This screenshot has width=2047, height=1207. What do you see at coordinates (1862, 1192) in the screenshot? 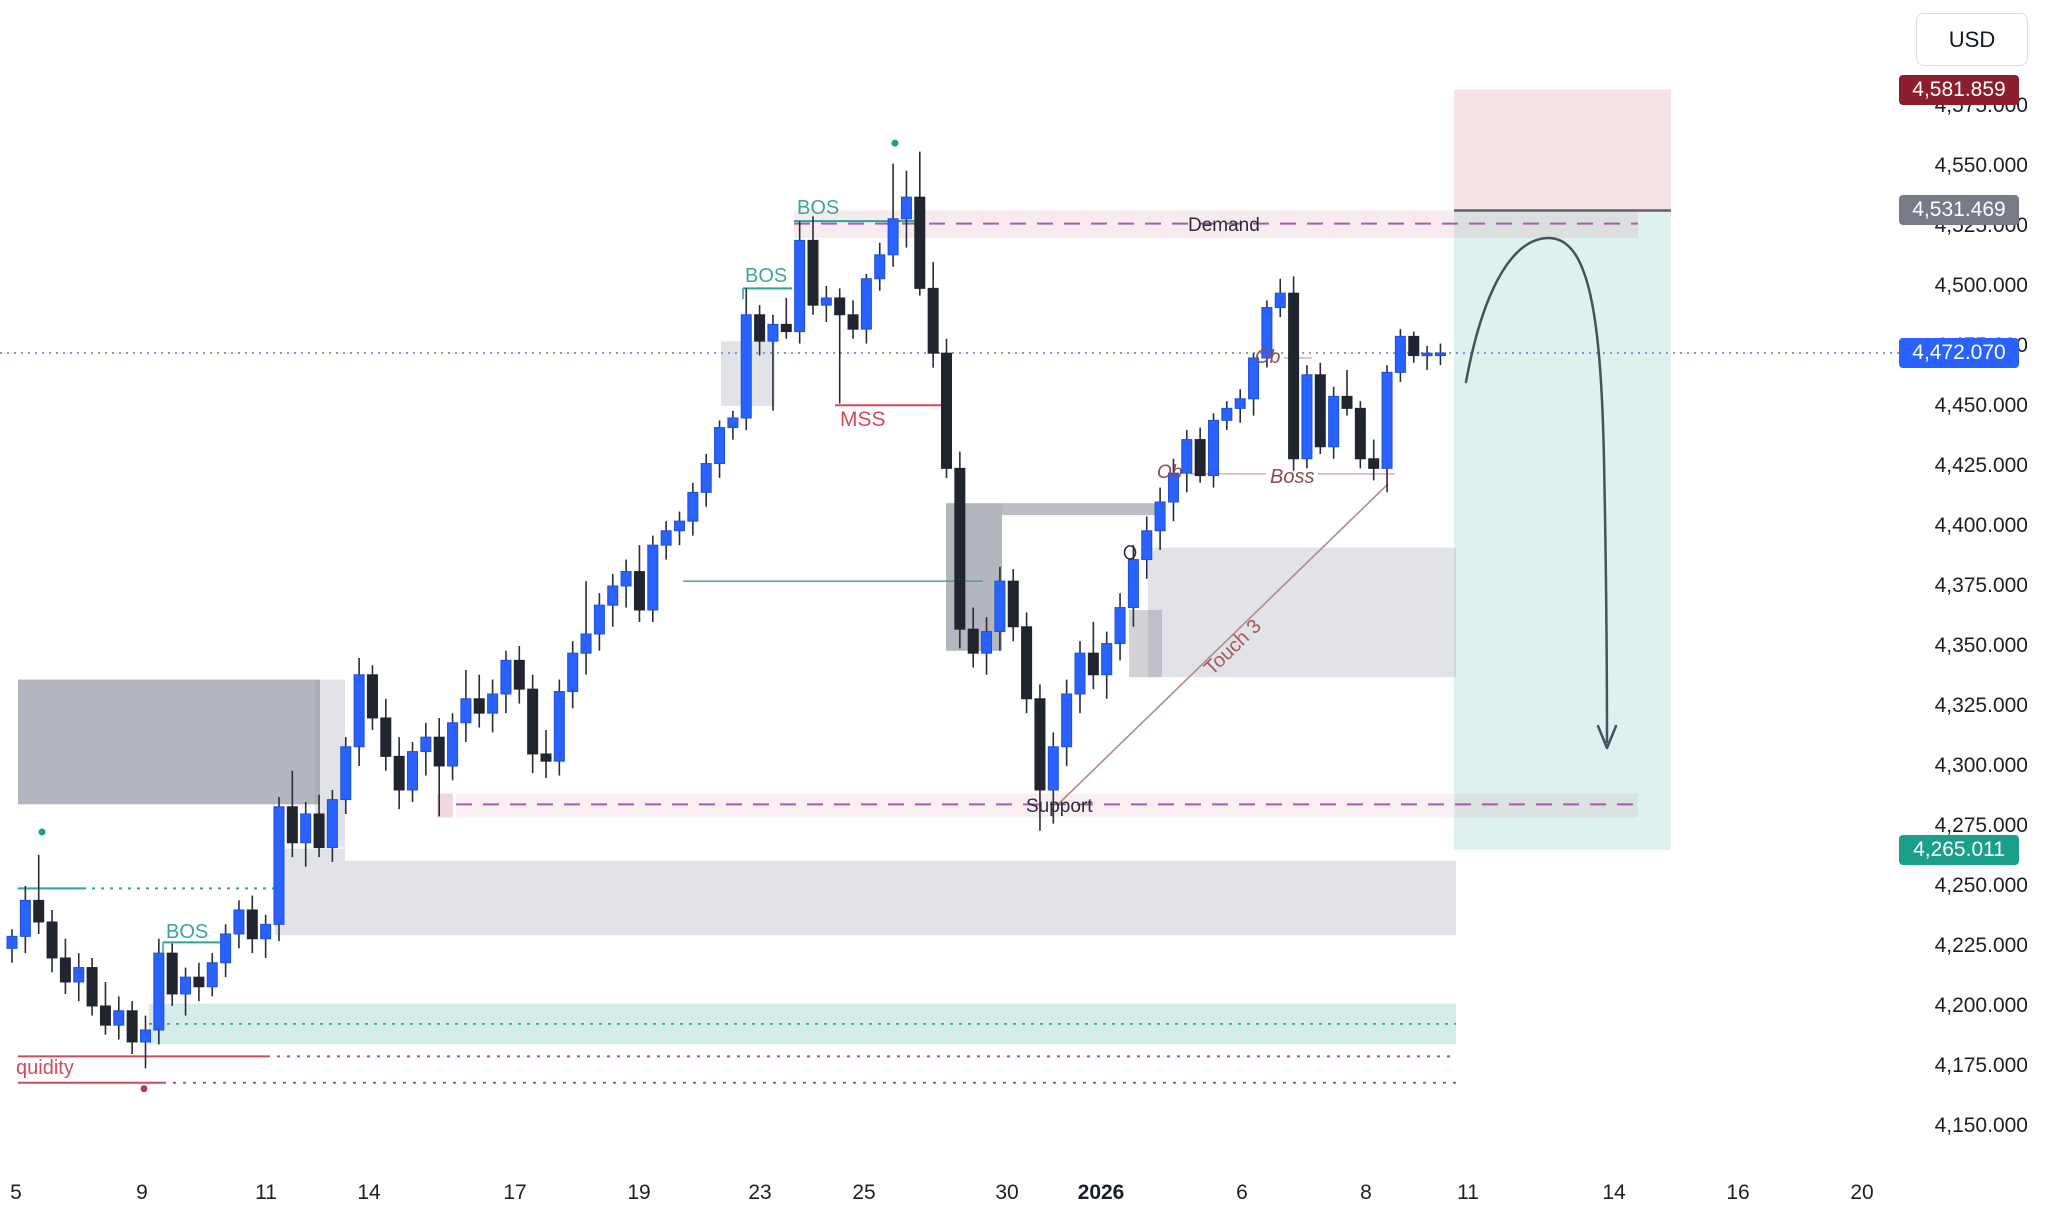
I see `time-tick-20: 20` at bounding box center [1862, 1192].